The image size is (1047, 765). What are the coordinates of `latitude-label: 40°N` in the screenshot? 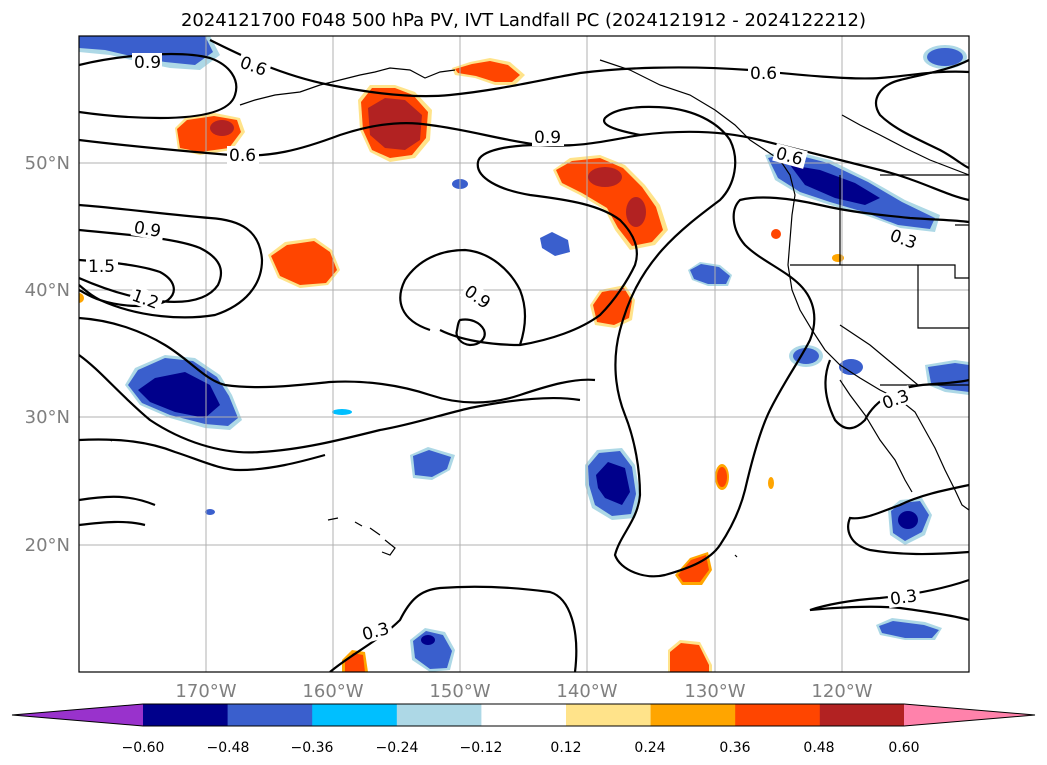 It's located at (47, 290).